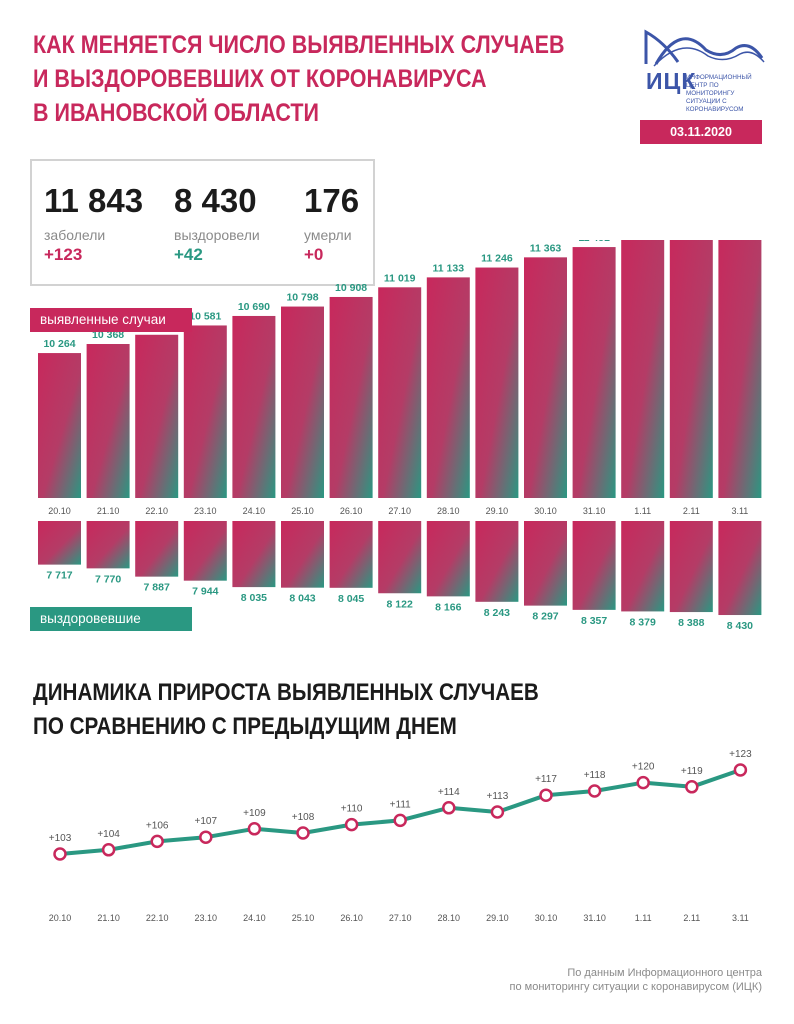 Image resolution: width=794 pixels, height=1024 pixels. Describe the element at coordinates (217, 224) in the screenshot. I see `stat-recovered: 8 430 выздоровели +42` at that location.